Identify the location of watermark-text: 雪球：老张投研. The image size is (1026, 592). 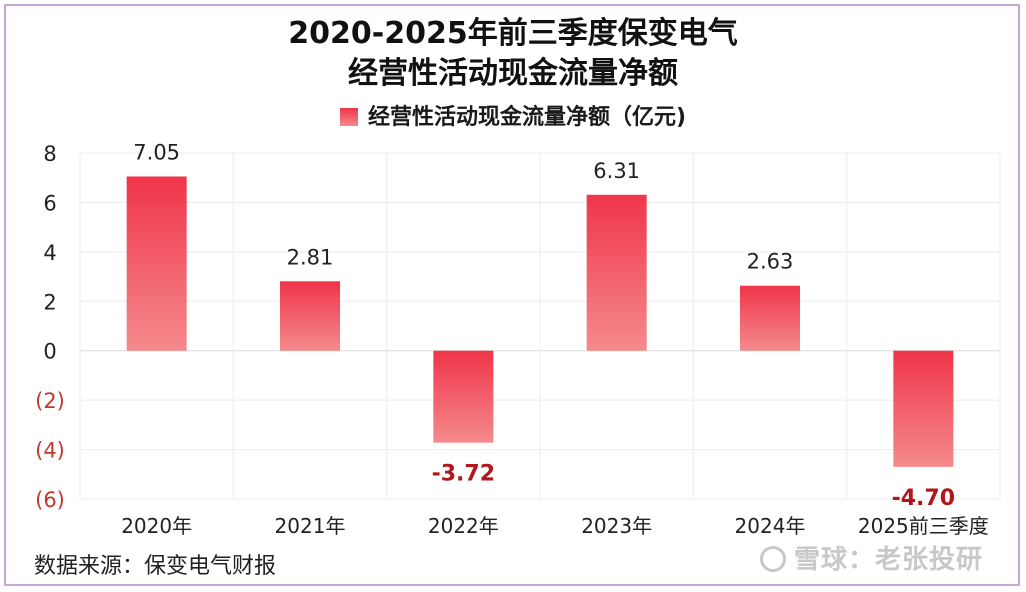
(889, 560).